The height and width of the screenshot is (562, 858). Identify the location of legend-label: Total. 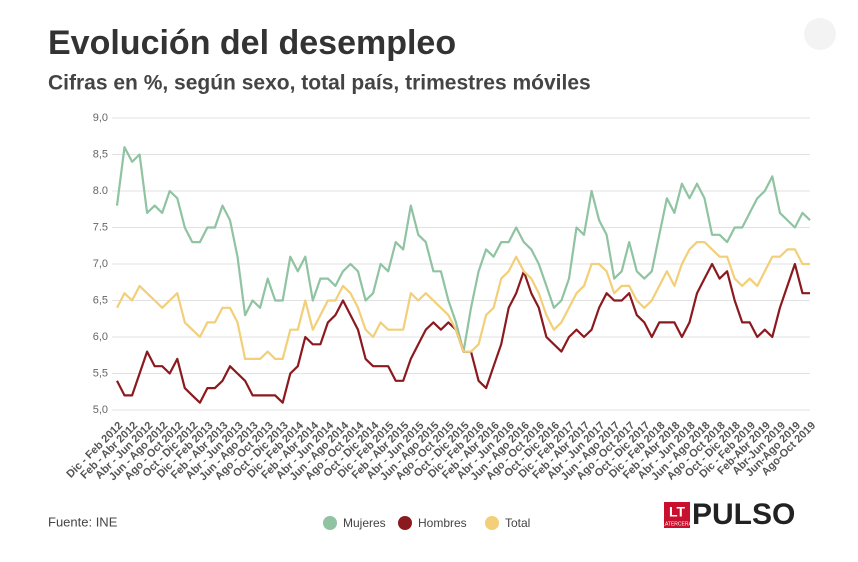
(517, 523).